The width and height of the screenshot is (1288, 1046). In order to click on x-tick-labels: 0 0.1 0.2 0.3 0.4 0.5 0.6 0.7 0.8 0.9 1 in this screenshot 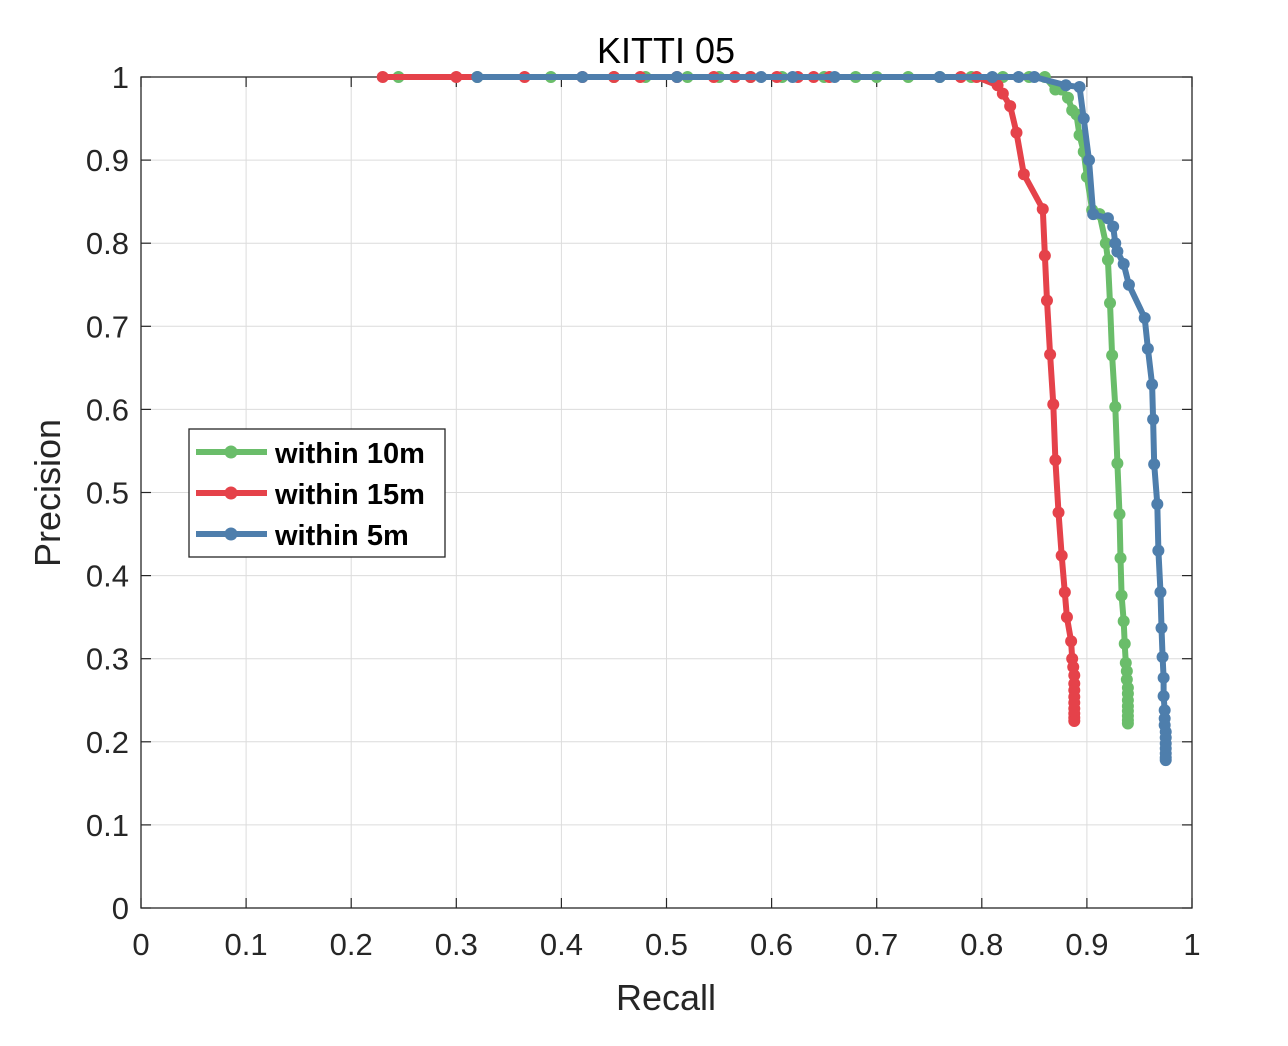, I will do `click(666, 944)`.